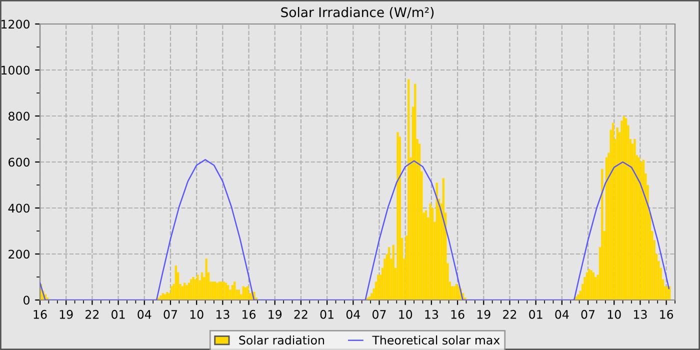  Describe the element at coordinates (281, 340) in the screenshot. I see `legend-label: Solar radiation` at that location.